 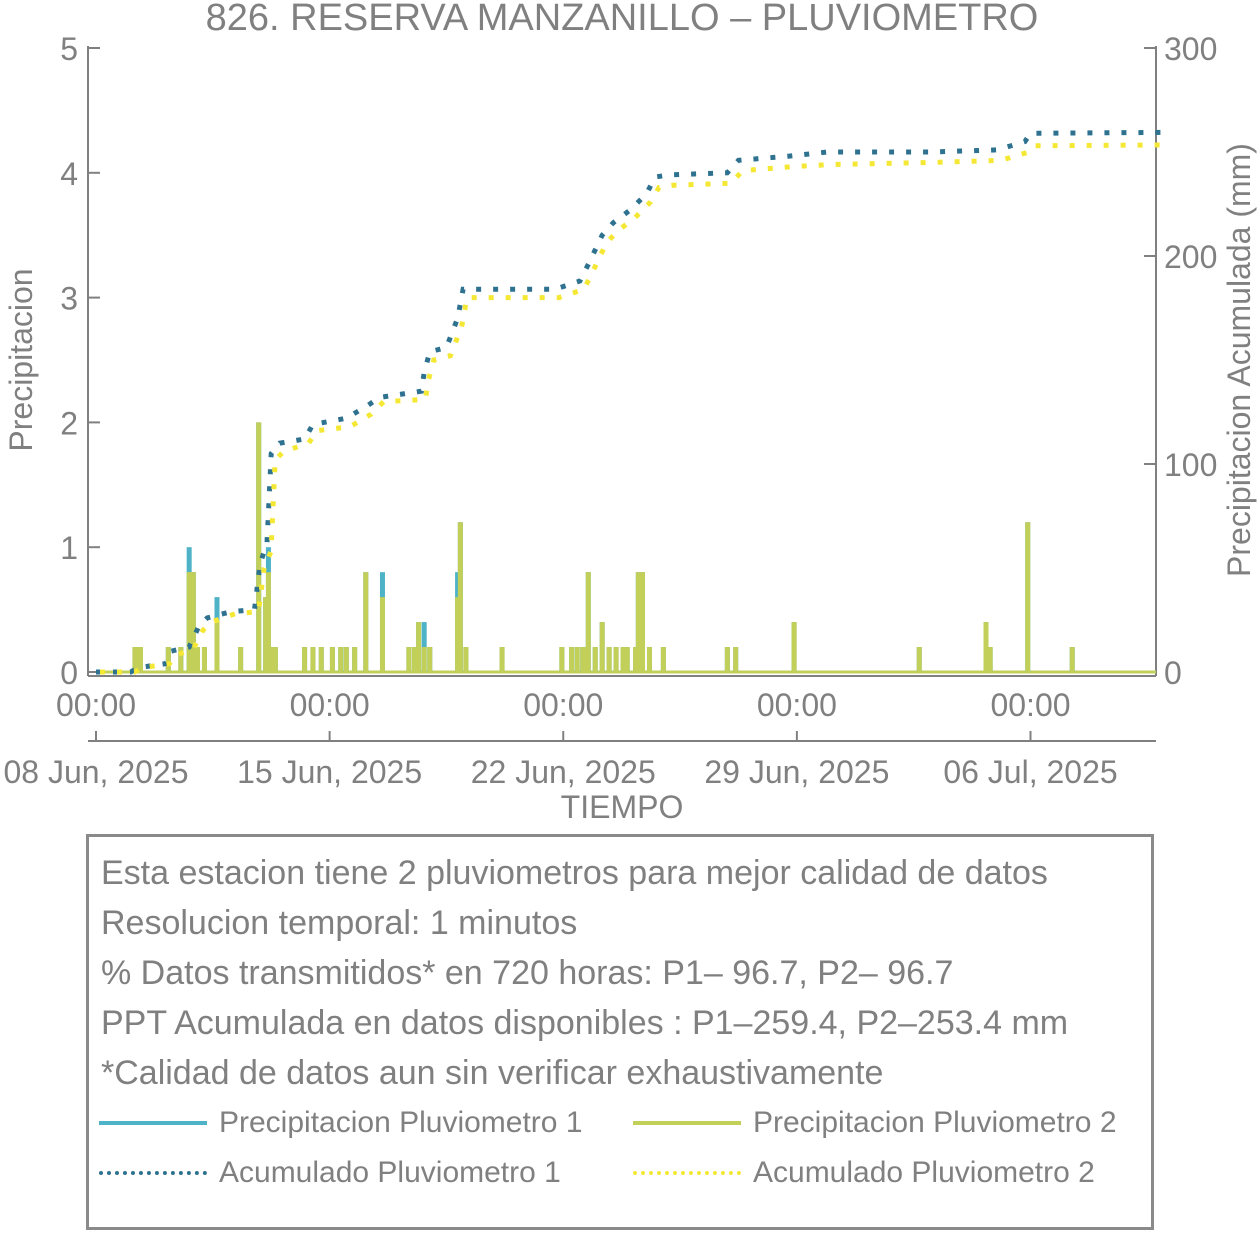 I want to click on y-axis-label-right: Precipitacion Acumulada (mm), so click(x=1239, y=360).